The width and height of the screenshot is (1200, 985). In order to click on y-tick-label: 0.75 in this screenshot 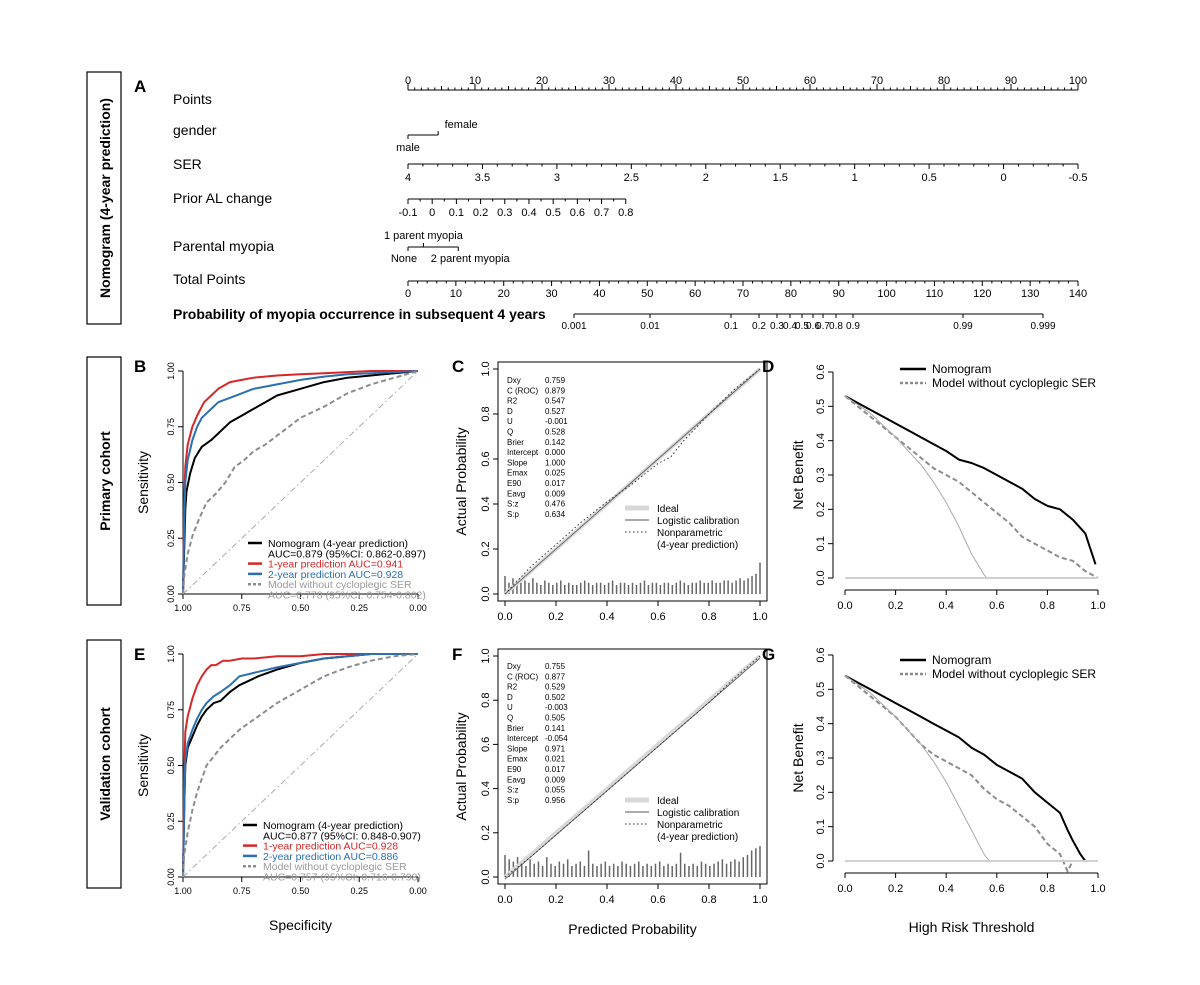, I will do `click(171, 427)`.